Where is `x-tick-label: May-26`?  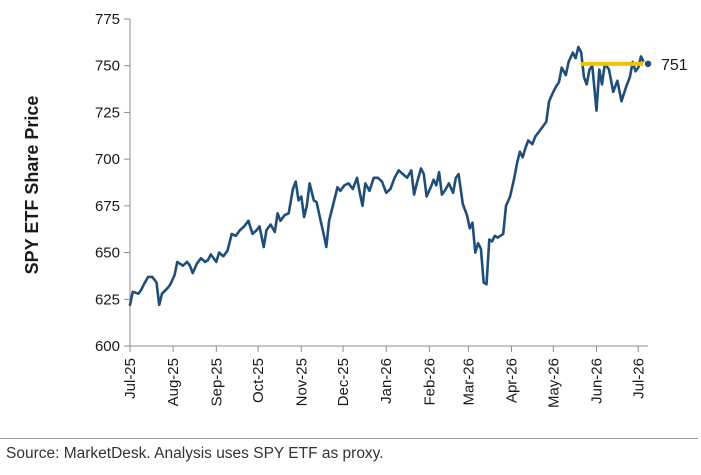 x-tick-label: May-26 is located at coordinates (553, 383).